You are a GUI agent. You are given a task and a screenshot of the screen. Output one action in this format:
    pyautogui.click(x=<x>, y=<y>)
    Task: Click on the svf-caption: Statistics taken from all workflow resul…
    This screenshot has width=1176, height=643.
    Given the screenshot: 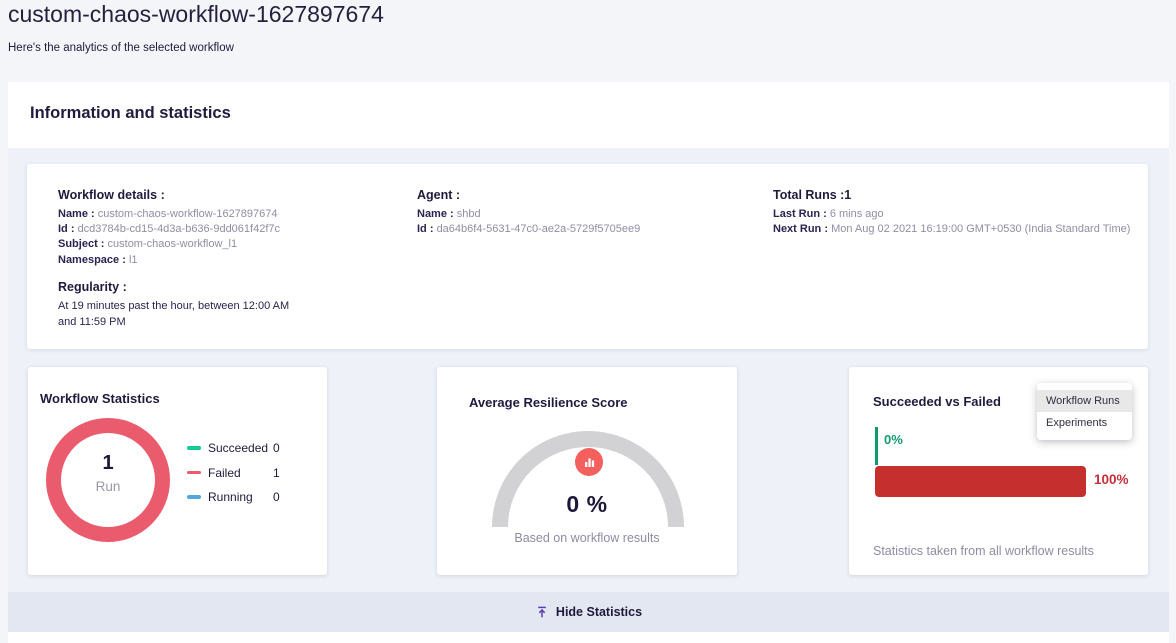 What is the action you would take?
    pyautogui.click(x=983, y=551)
    